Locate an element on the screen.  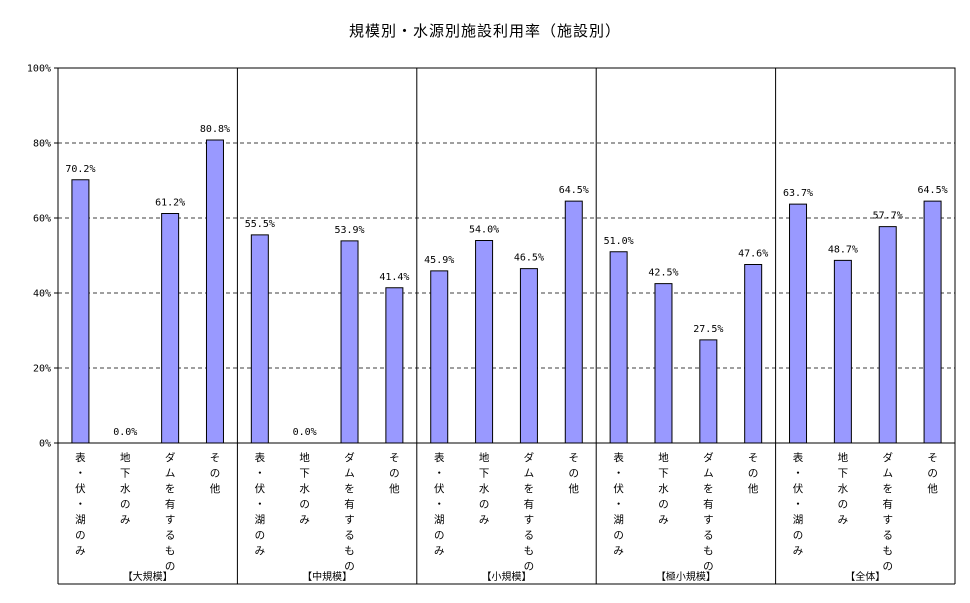
chart-title: 規模別・水源別施設利用率（施設別） is located at coordinates (484, 31).